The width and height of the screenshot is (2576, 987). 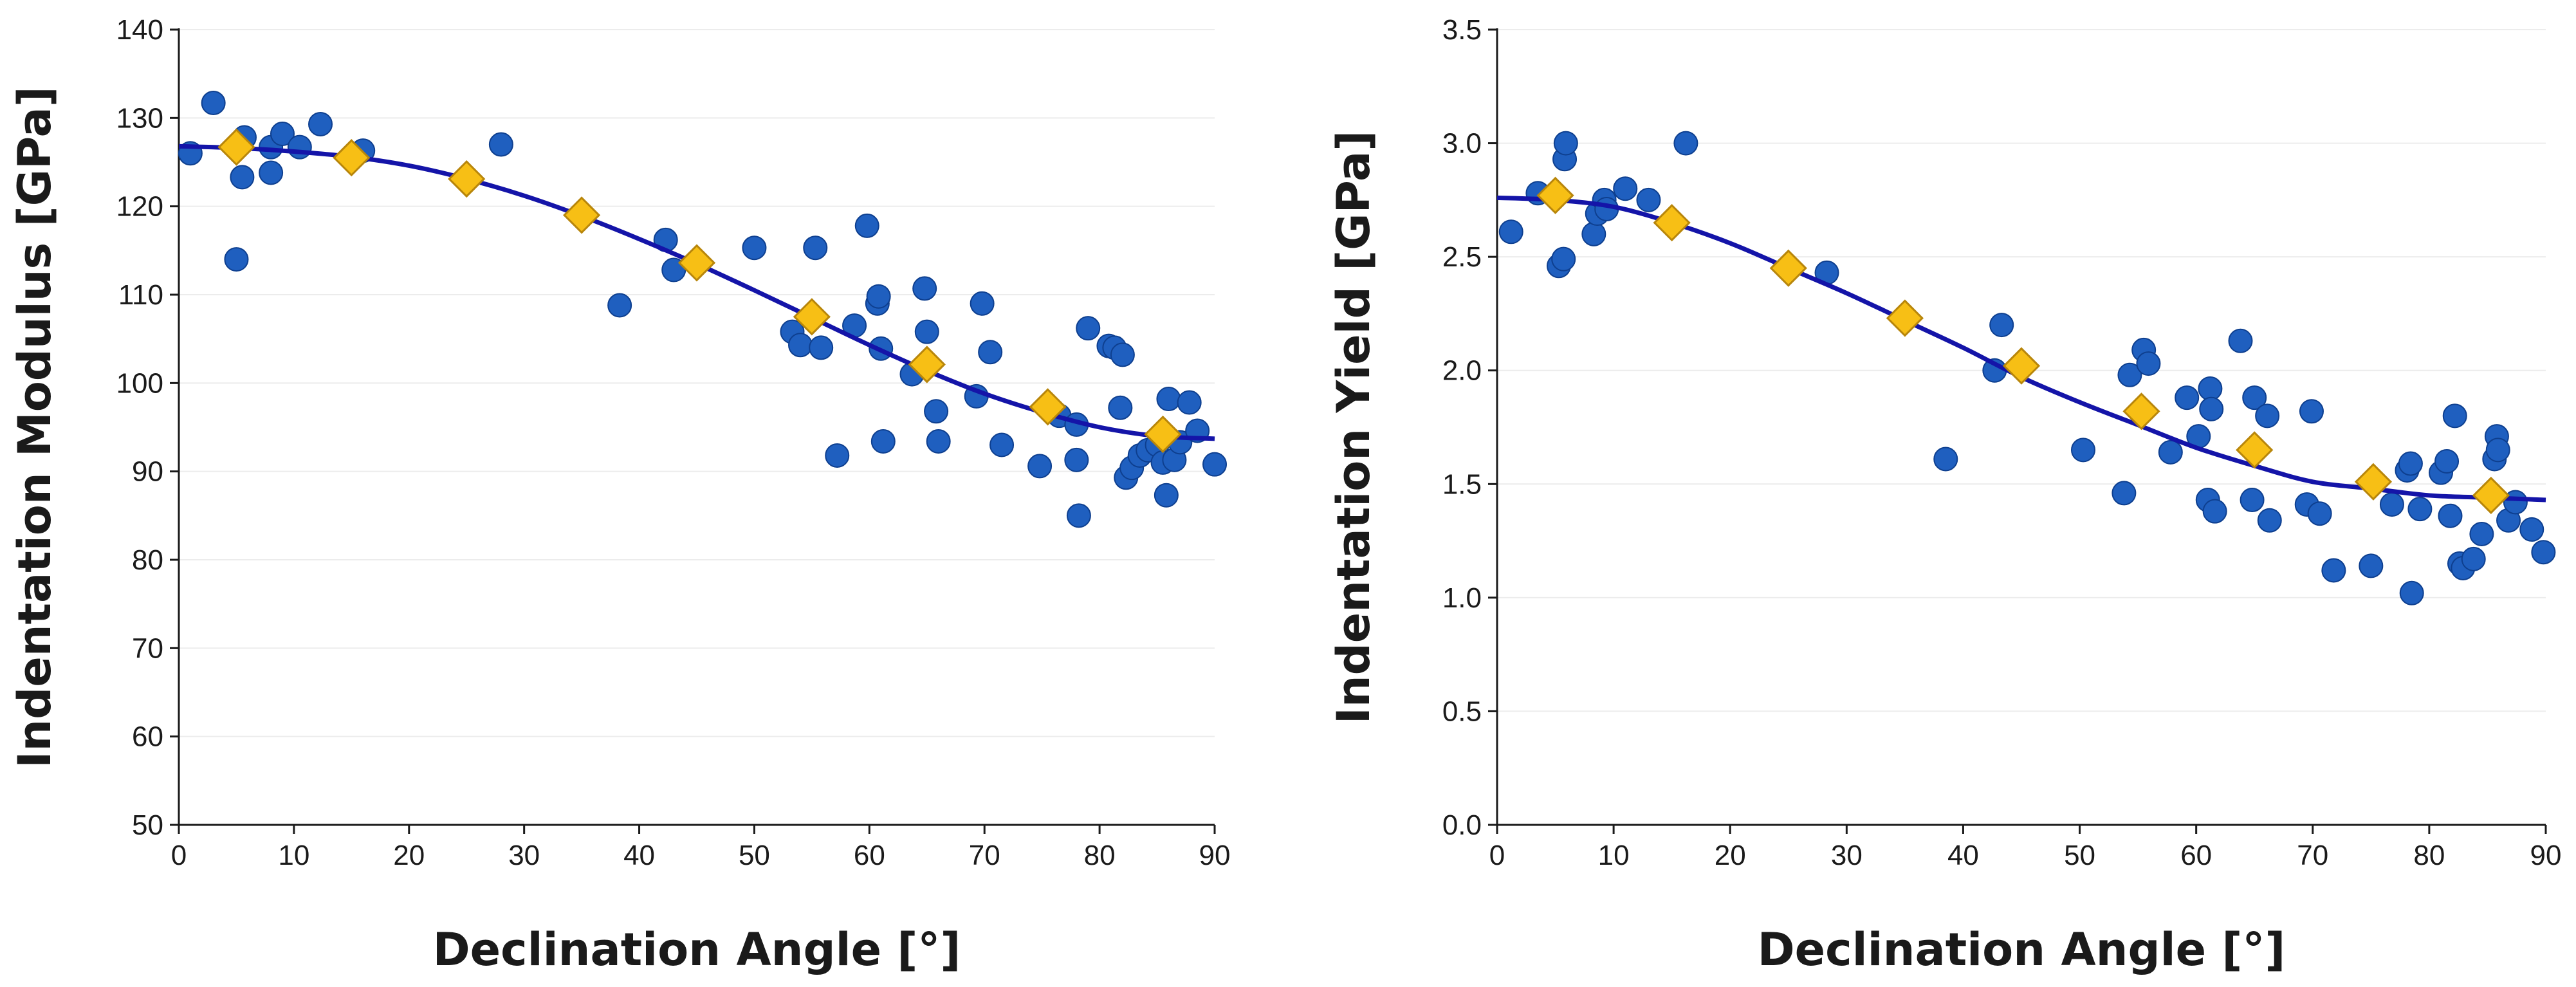 I want to click on y-tick-label: 70, so click(x=147, y=648).